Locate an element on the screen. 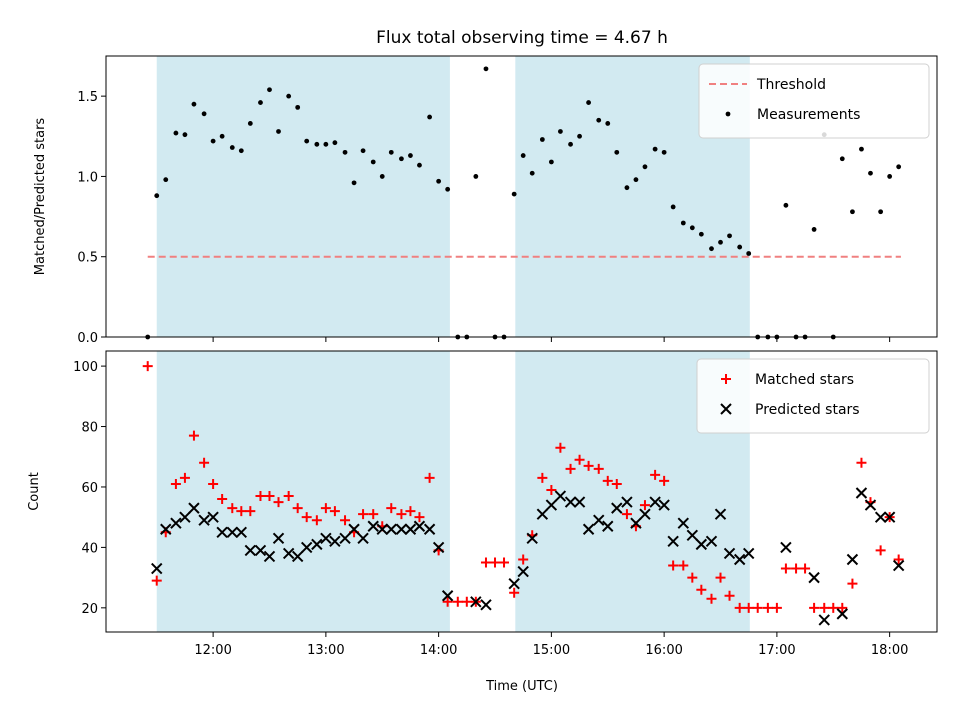 This screenshot has width=960, height=720. x-axis-label: Time (UTC) is located at coordinates (521, 686).